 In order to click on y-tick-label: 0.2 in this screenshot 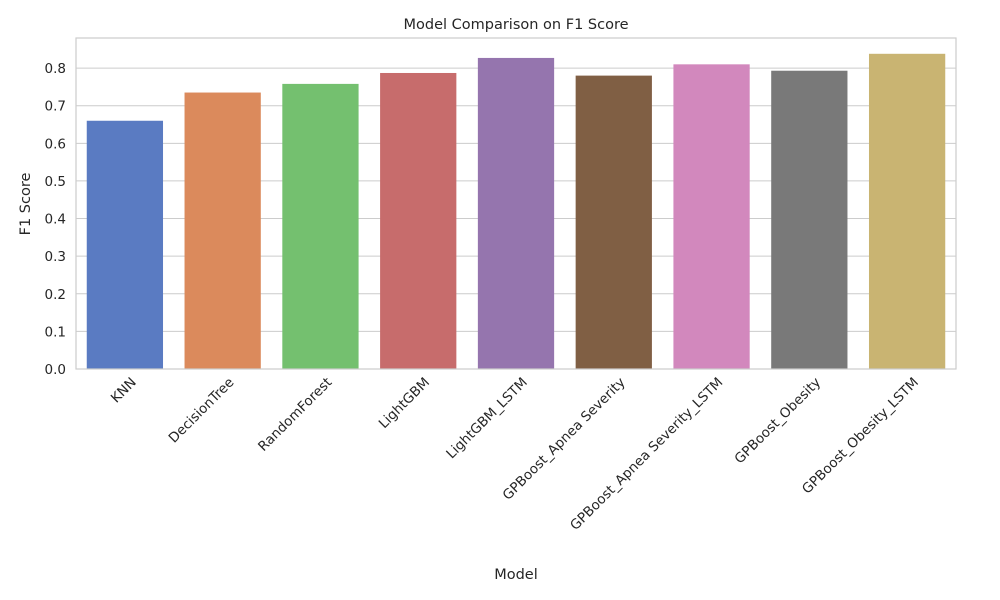, I will do `click(55, 295)`.